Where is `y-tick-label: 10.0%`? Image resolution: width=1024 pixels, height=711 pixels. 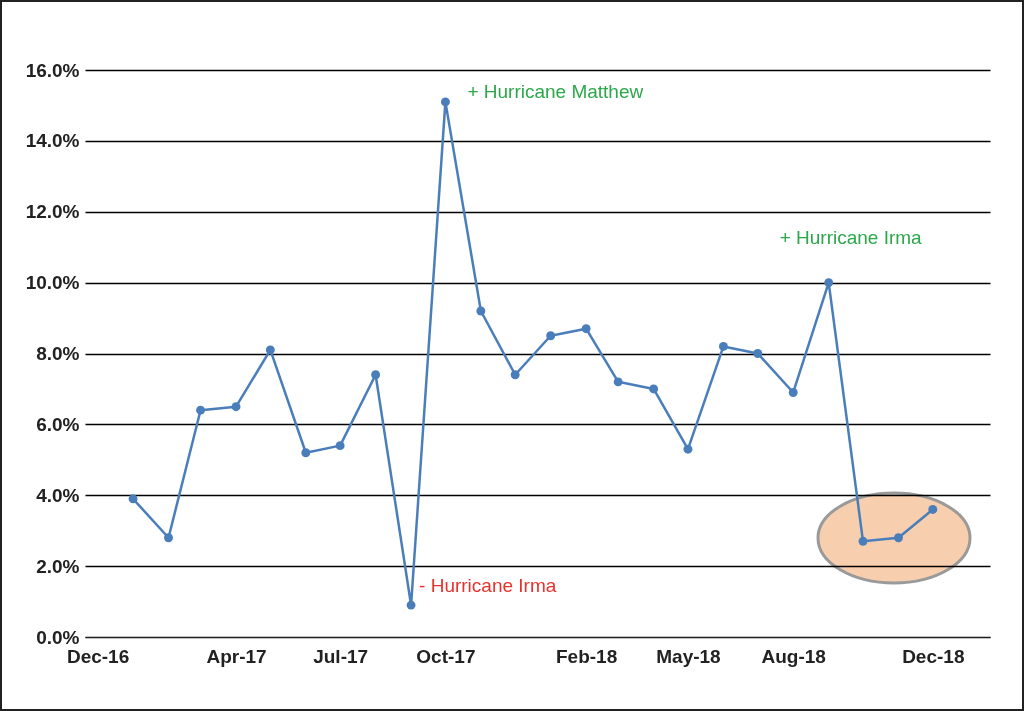 y-tick-label: 10.0% is located at coordinates (52, 283).